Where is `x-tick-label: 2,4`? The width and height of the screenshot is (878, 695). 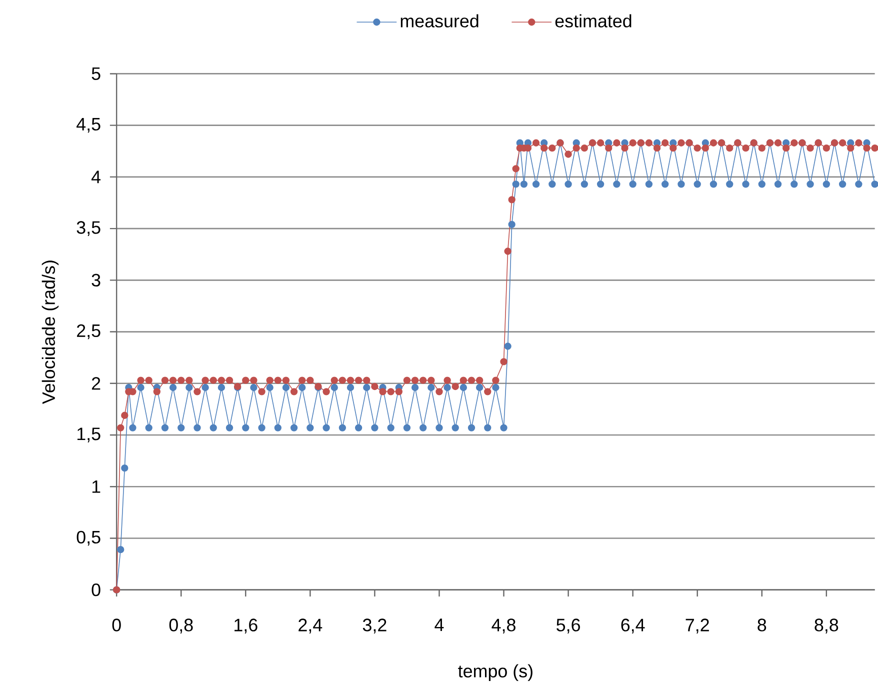 x-tick-label: 2,4 is located at coordinates (310, 626).